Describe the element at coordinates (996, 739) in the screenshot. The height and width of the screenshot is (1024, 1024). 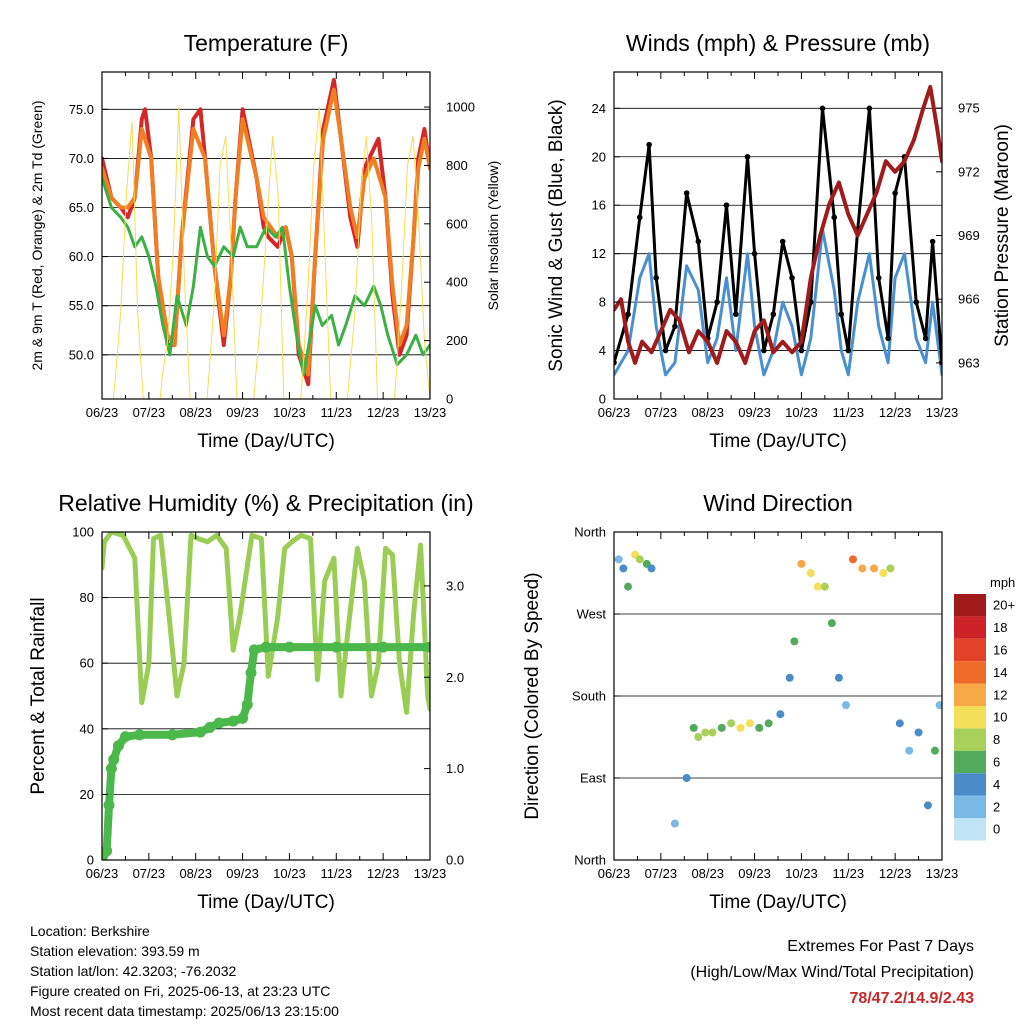
I see `colorbar-label: 8` at that location.